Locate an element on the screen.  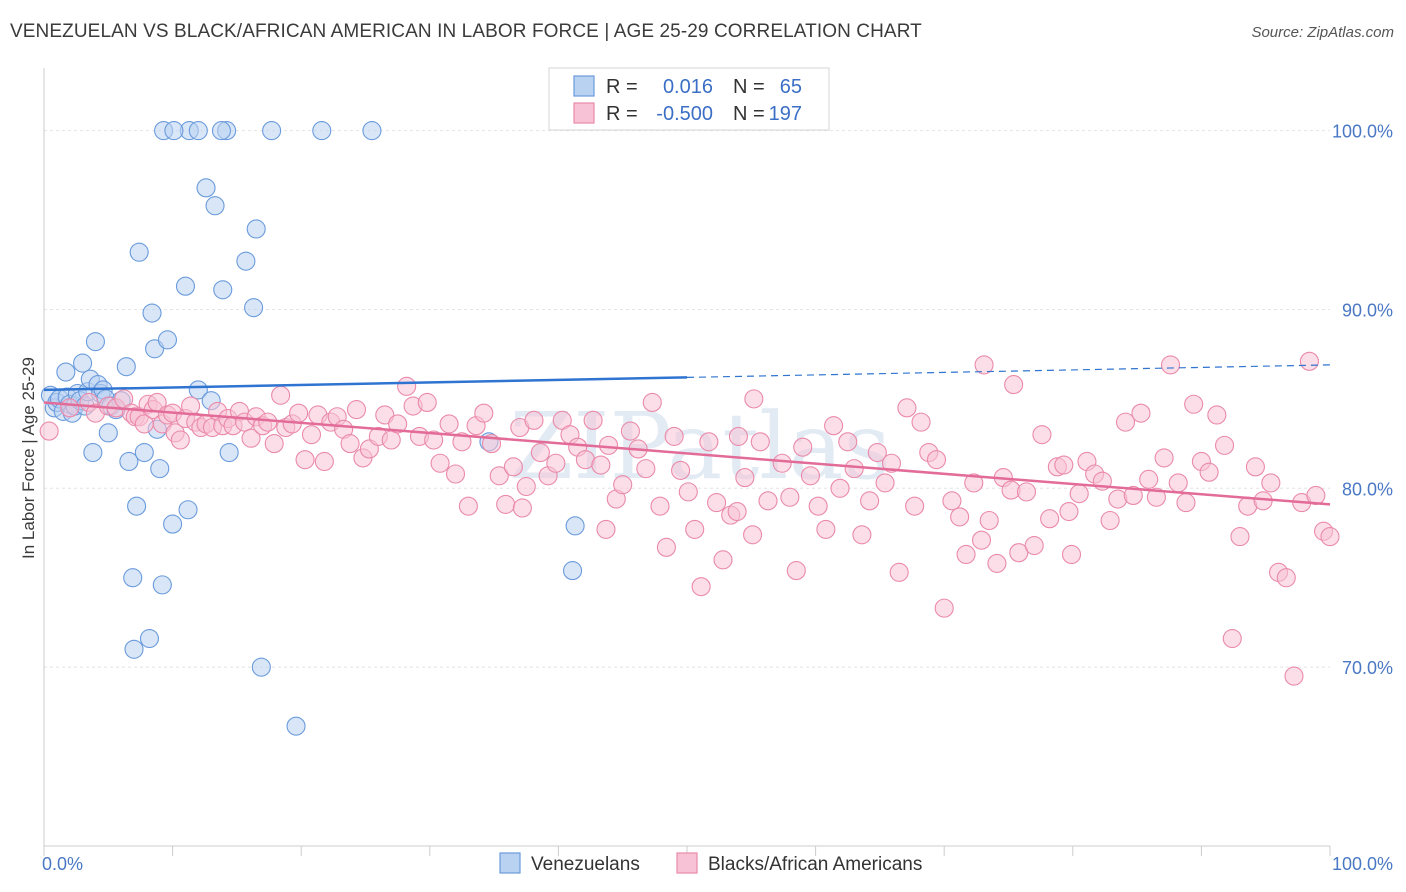
legend-r-label-1: R = is located at coordinates (622, 87).